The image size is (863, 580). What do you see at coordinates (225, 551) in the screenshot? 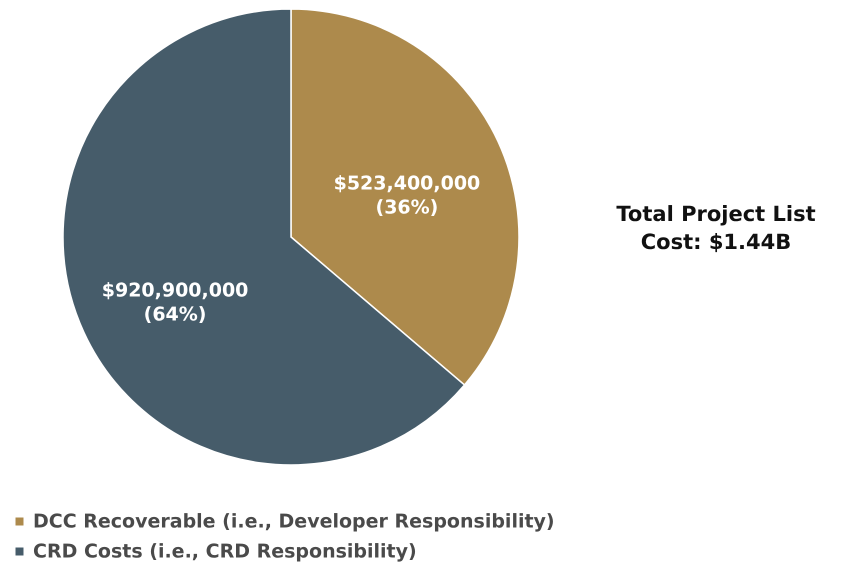
I see `legend-label: CRD Costs (i.e., CRD Responsibility)` at bounding box center [225, 551].